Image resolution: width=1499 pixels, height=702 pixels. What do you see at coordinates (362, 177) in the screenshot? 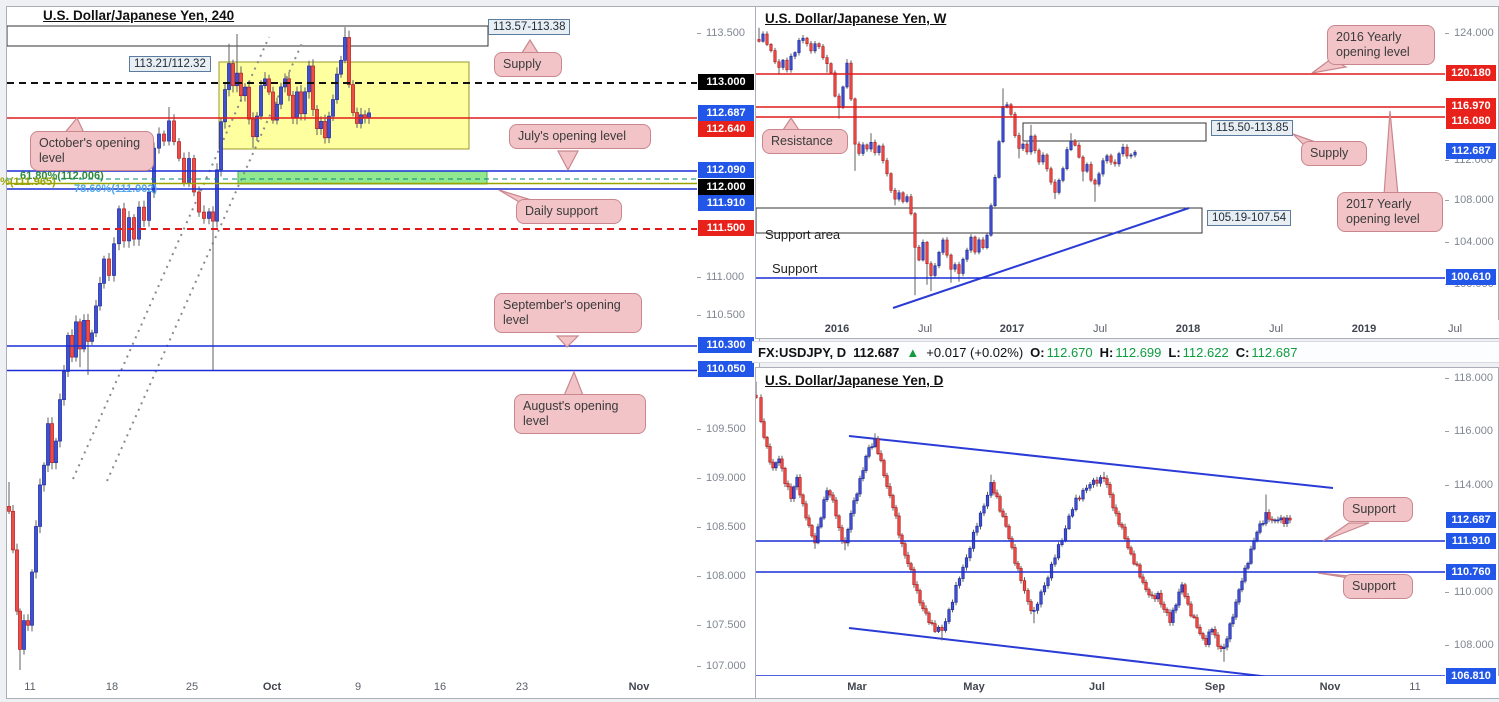
I see `demand-zone-green` at bounding box center [362, 177].